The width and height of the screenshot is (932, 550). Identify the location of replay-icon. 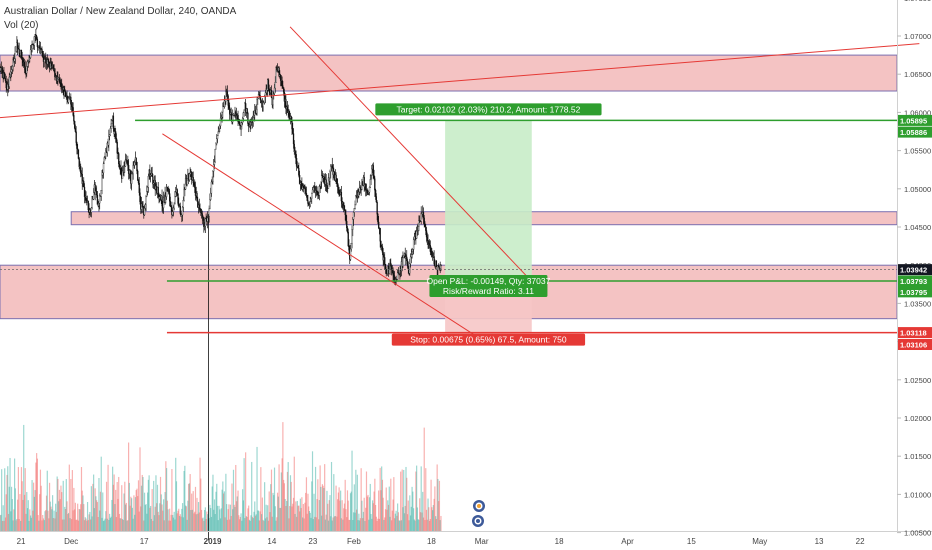
(479, 506).